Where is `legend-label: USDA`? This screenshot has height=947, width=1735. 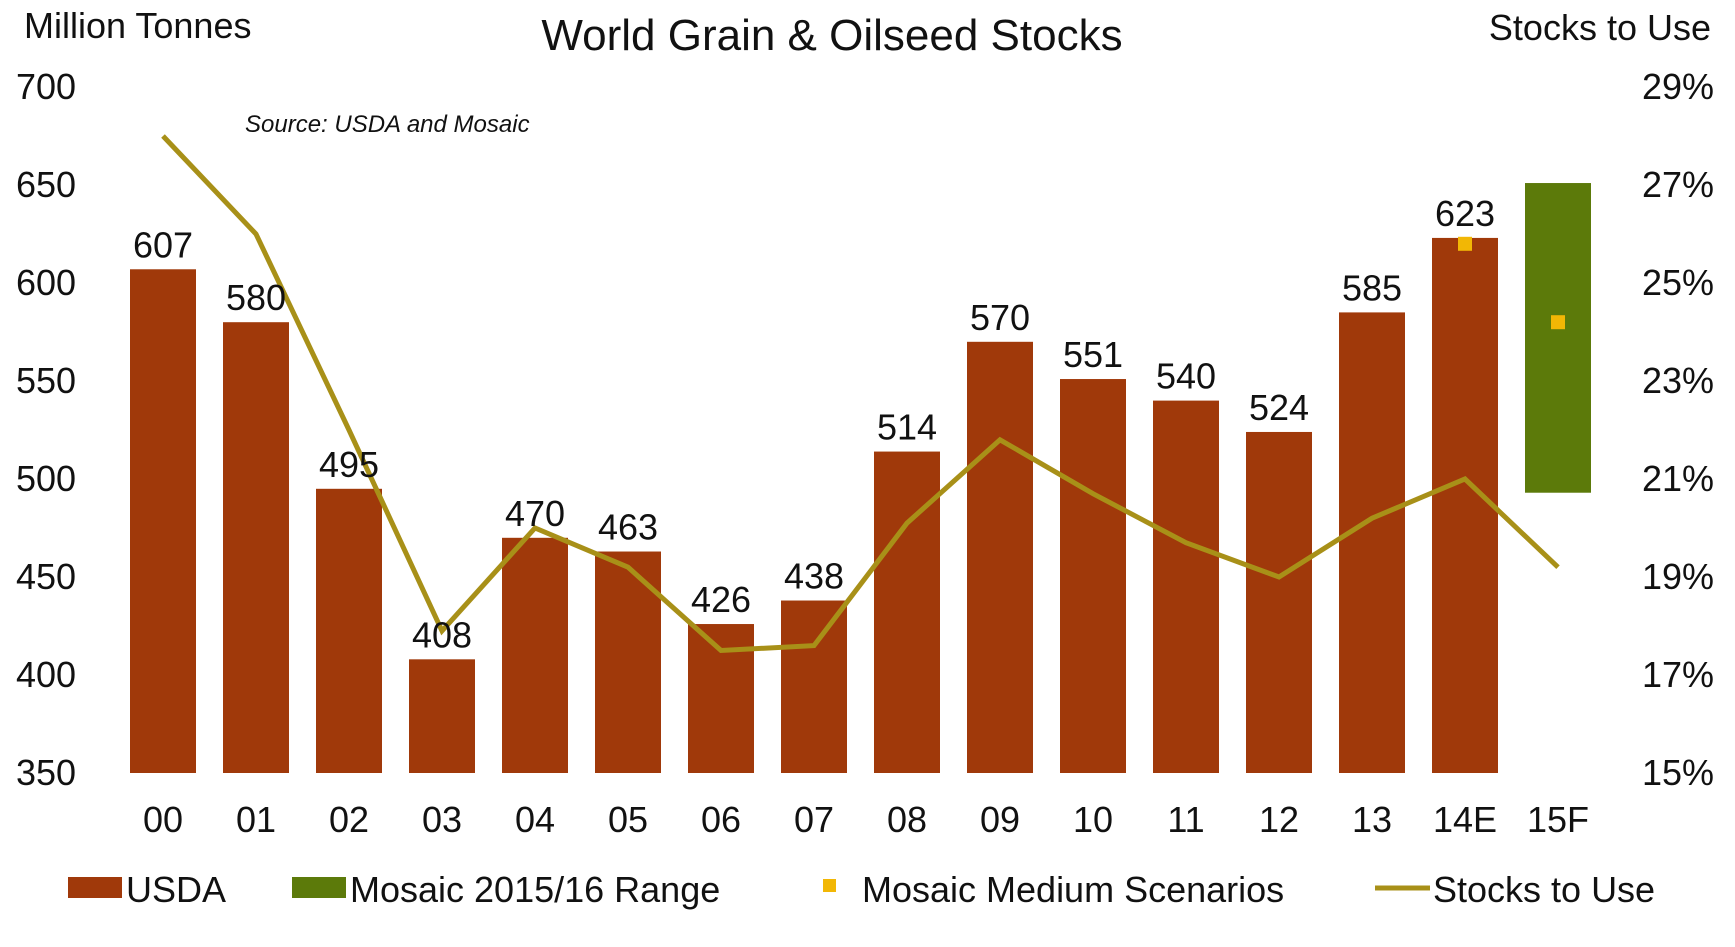
legend-label: USDA is located at coordinates (176, 889).